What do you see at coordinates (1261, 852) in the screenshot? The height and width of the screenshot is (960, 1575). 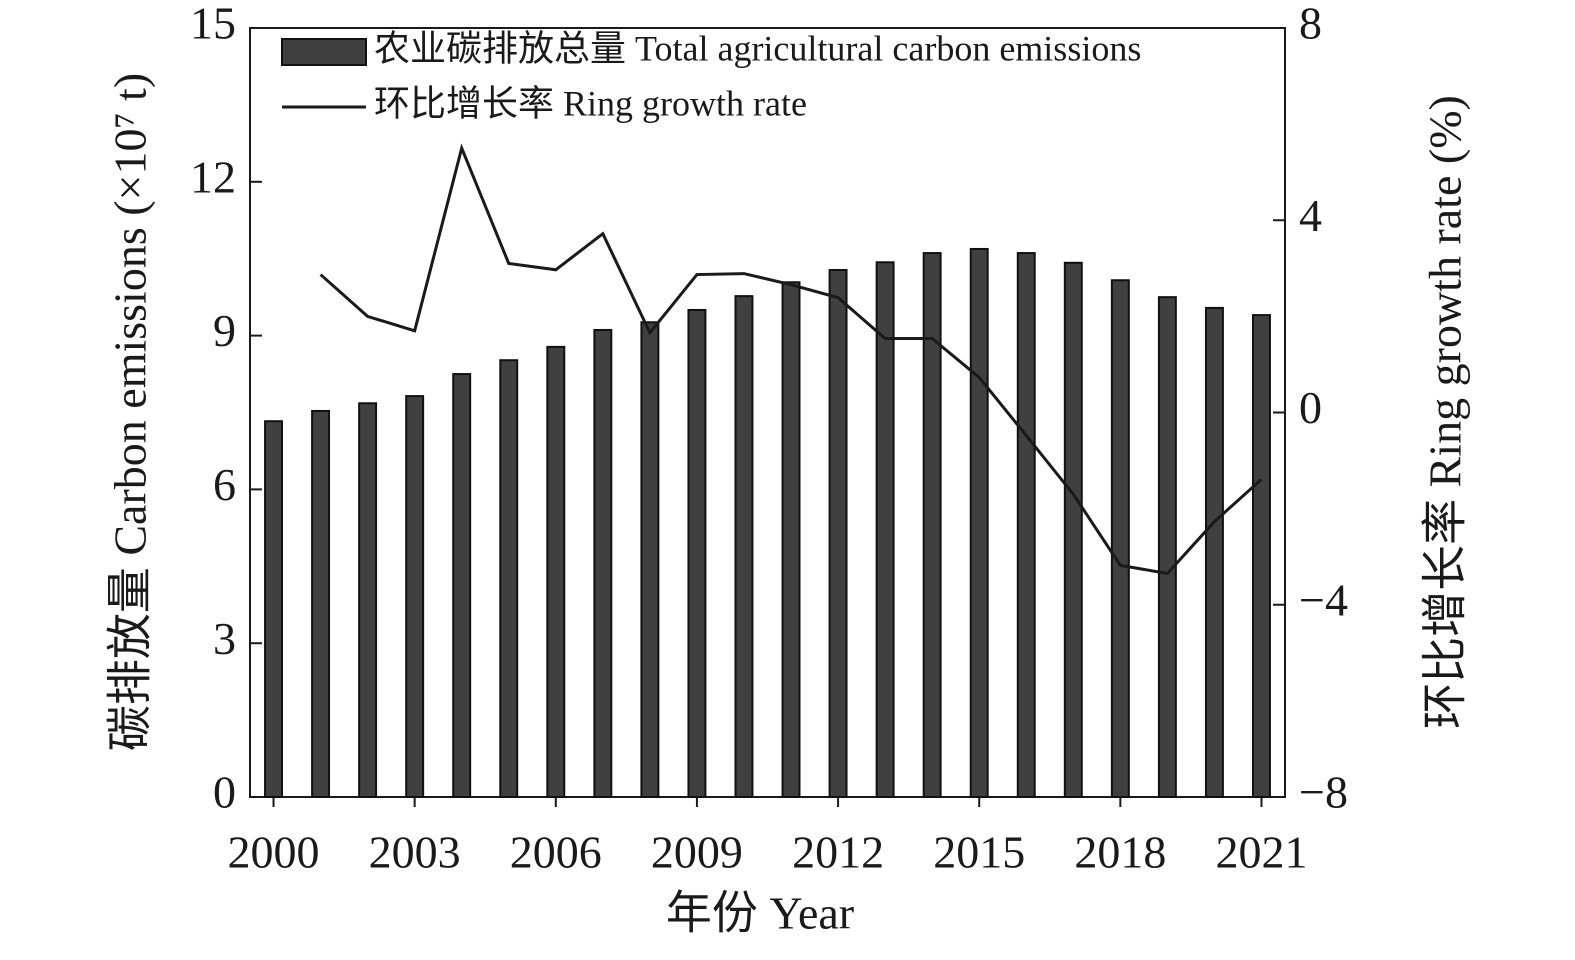 I see `x-tick-label: 2021` at bounding box center [1261, 852].